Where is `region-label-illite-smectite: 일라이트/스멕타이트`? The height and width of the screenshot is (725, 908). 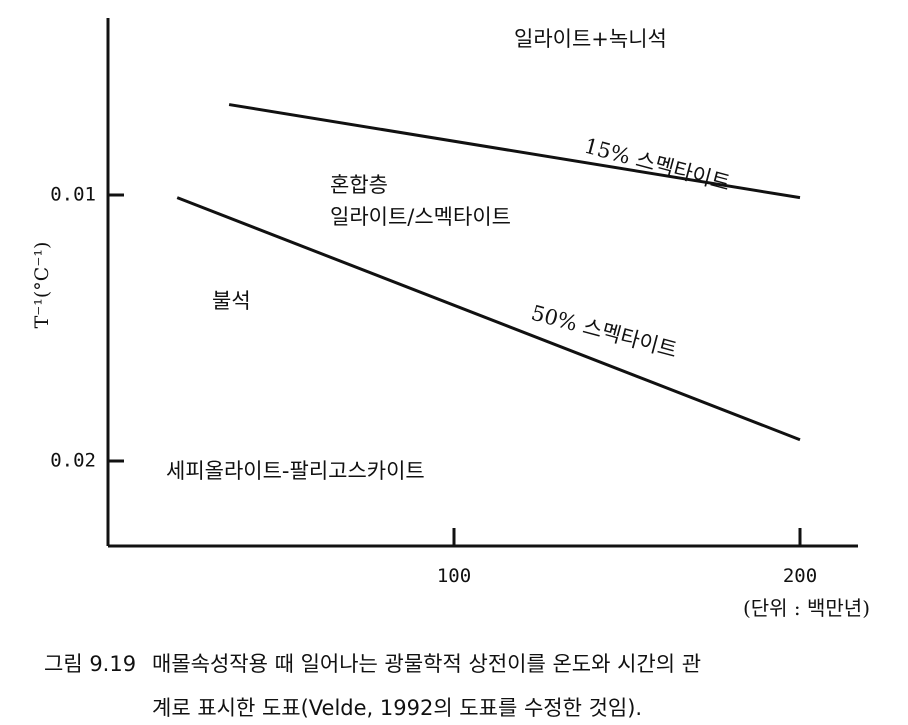 region-label-illite-smectite: 일라이트/스멕타이트 is located at coordinates (420, 217).